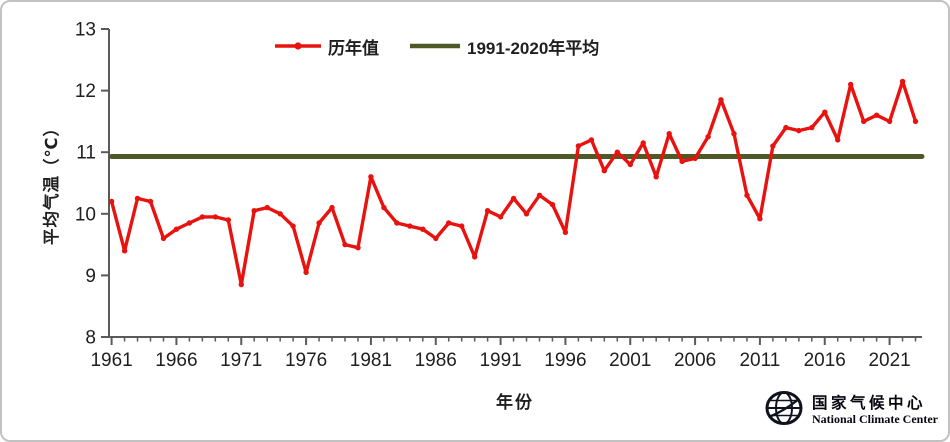  Describe the element at coordinates (695, 360) in the screenshot. I see `svg-text: 2006` at that location.